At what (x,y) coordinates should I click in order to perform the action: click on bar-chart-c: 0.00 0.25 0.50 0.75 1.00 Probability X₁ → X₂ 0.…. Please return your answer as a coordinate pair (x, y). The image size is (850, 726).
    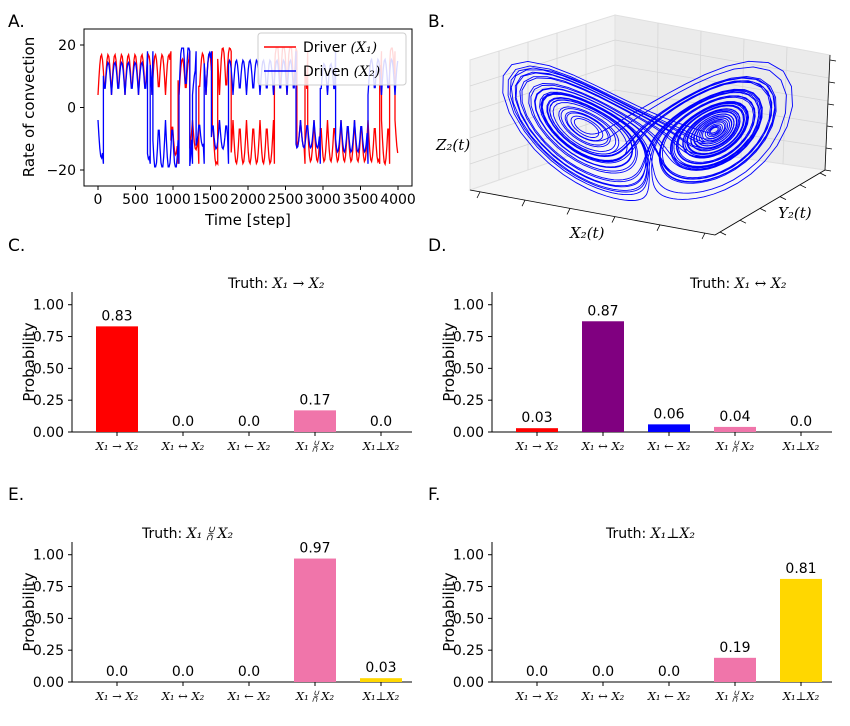
    Looking at the image, I should click on (216, 364).